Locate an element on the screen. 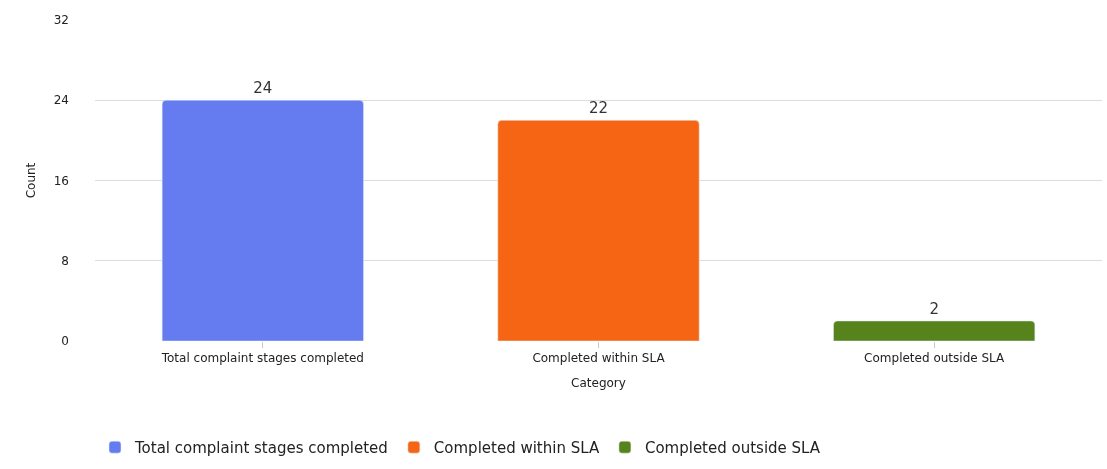 The width and height of the screenshot is (1107, 469). data-label: 2 is located at coordinates (934, 308).